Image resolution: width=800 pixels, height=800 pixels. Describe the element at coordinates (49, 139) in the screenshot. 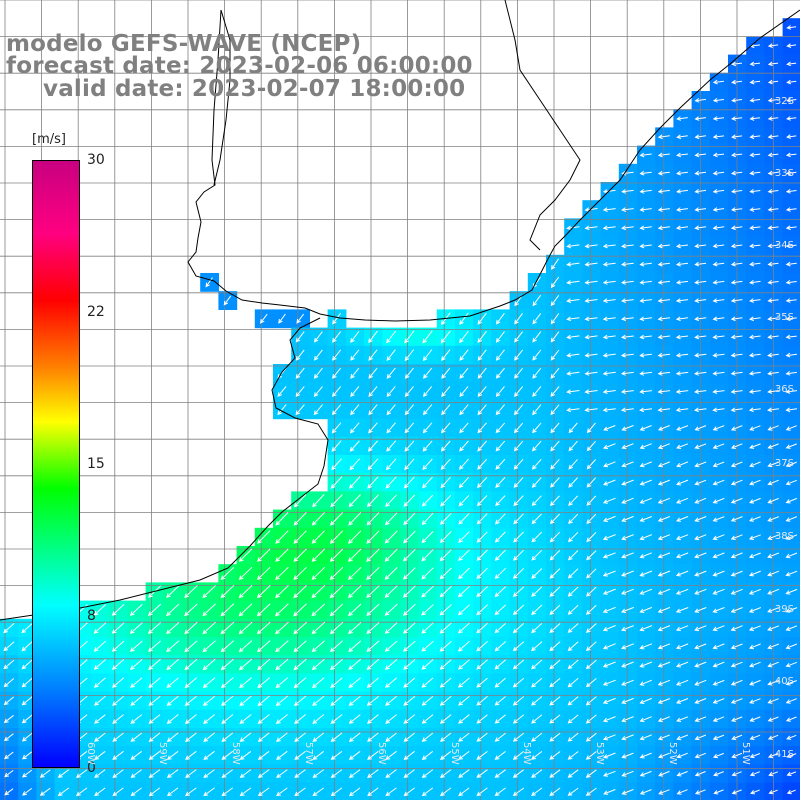

I see `colorbar-unit: [m/s]` at that location.